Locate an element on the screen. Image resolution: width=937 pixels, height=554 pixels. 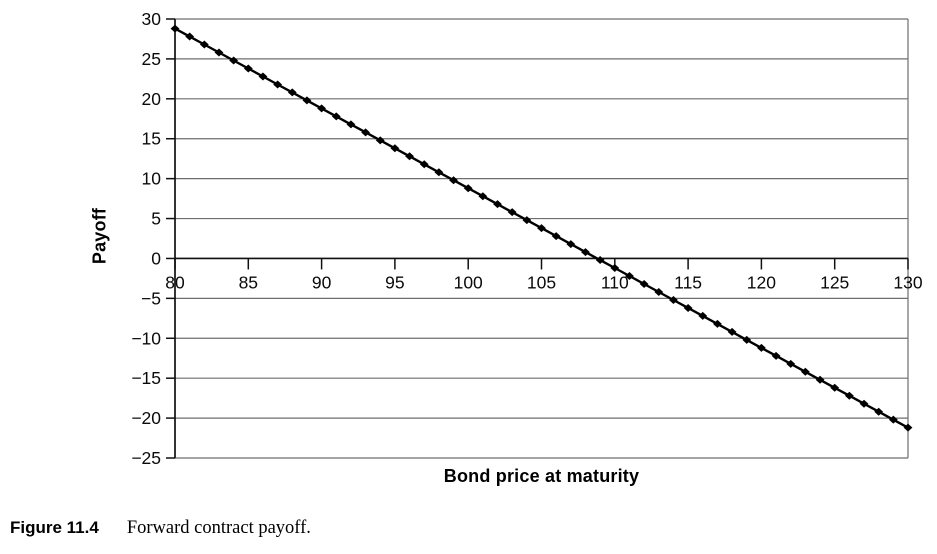
y-tick-label: −25 is located at coordinates (146, 458).